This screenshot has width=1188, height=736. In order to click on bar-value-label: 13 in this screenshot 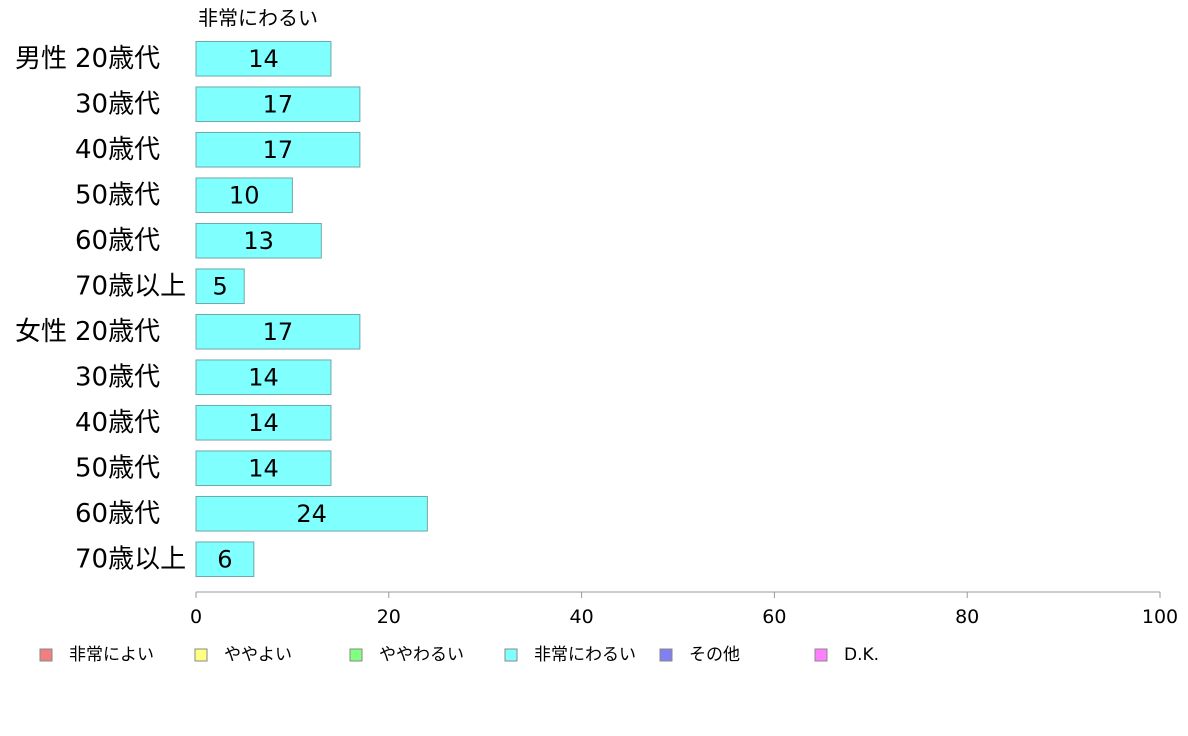, I will do `click(258, 241)`.